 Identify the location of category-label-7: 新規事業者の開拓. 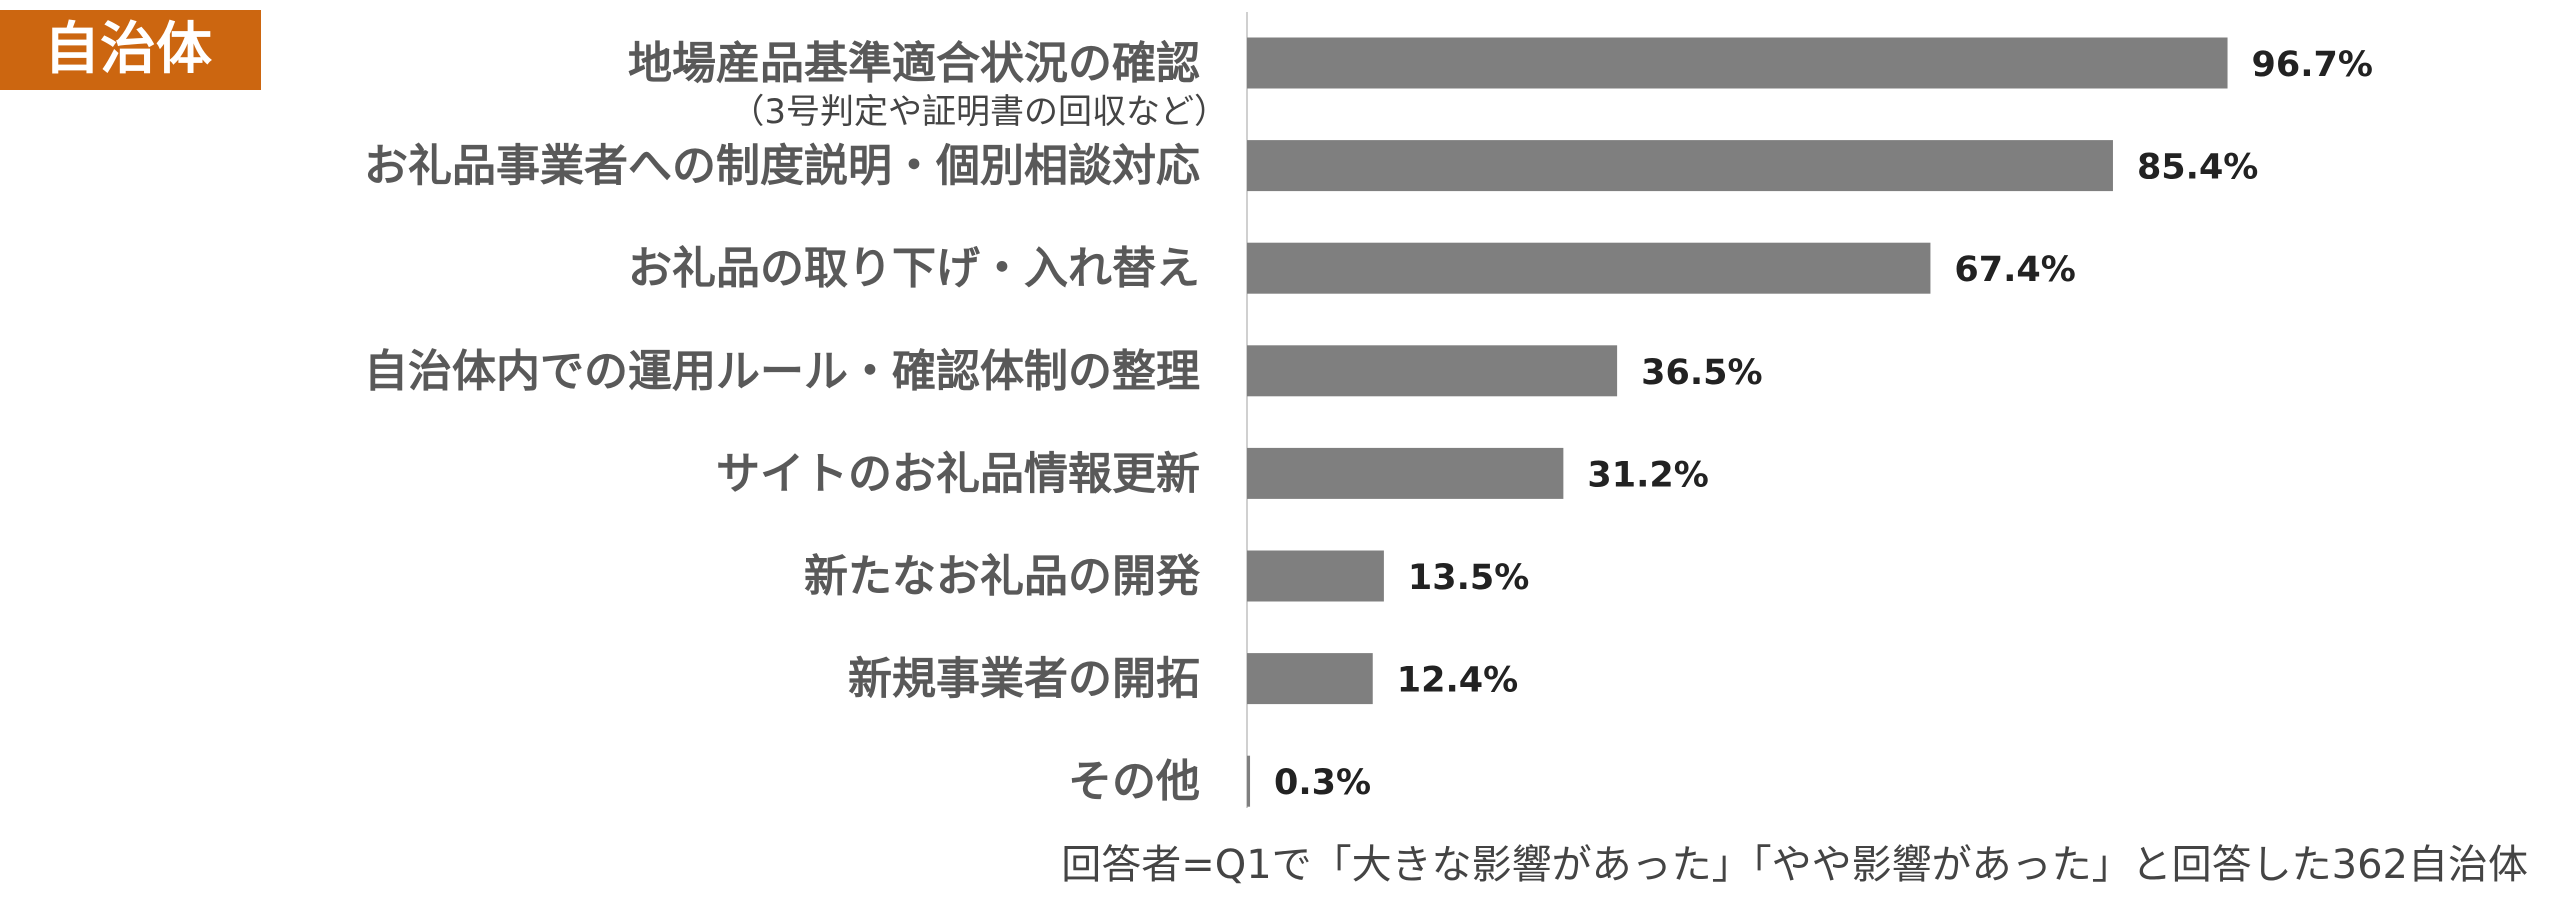
(1024, 679).